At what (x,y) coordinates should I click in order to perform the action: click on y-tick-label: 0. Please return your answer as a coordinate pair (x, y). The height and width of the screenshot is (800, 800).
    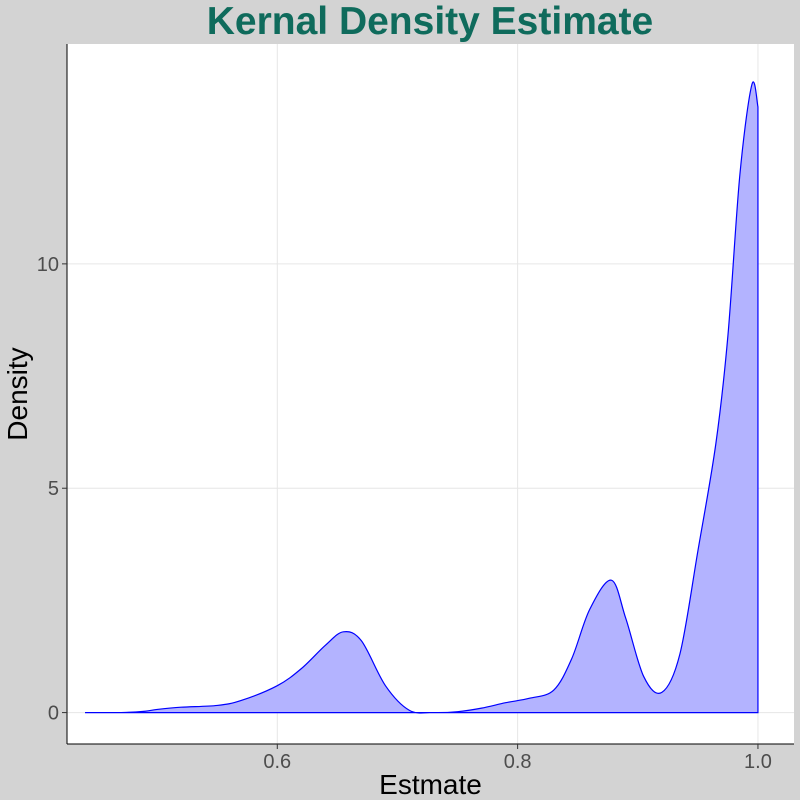
    Looking at the image, I should click on (53, 714).